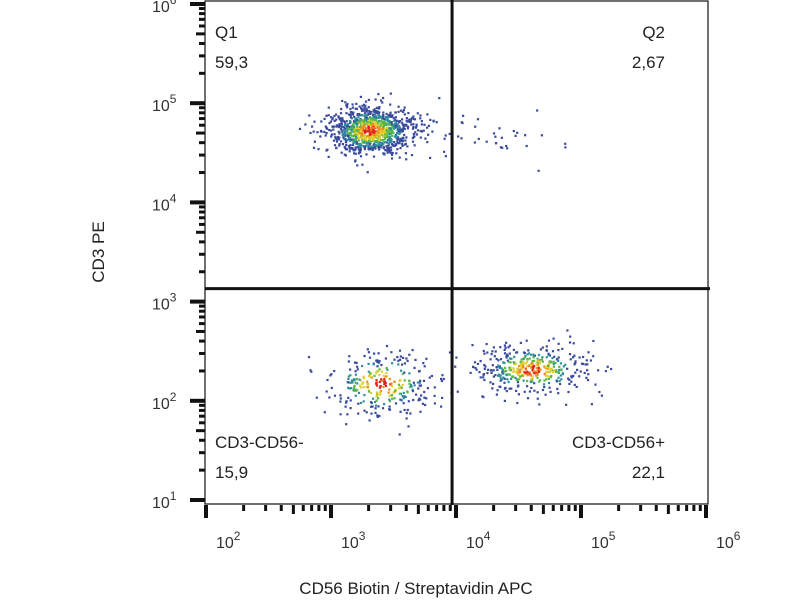 Image resolution: width=800 pixels, height=600 pixels. What do you see at coordinates (164, 302) in the screenshot?
I see `y-tick-label: 103` at bounding box center [164, 302].